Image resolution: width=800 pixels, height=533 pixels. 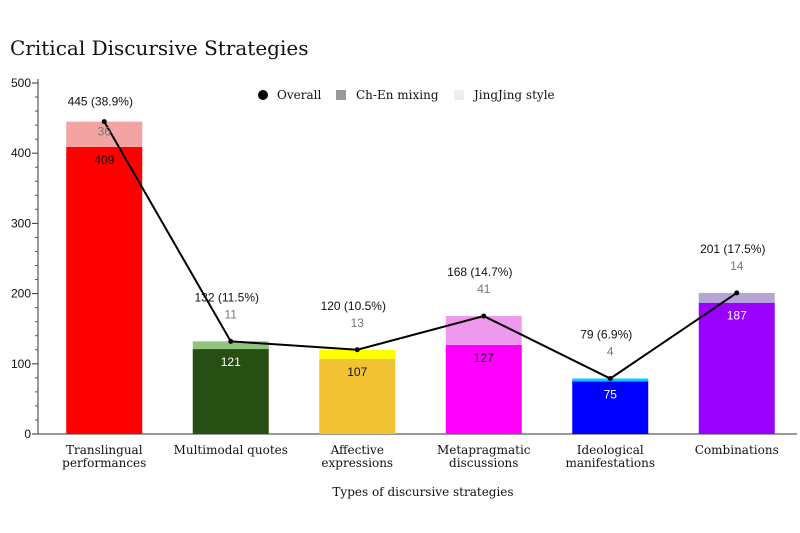 I want to click on x-tick-label: manifestations, so click(x=610, y=463).